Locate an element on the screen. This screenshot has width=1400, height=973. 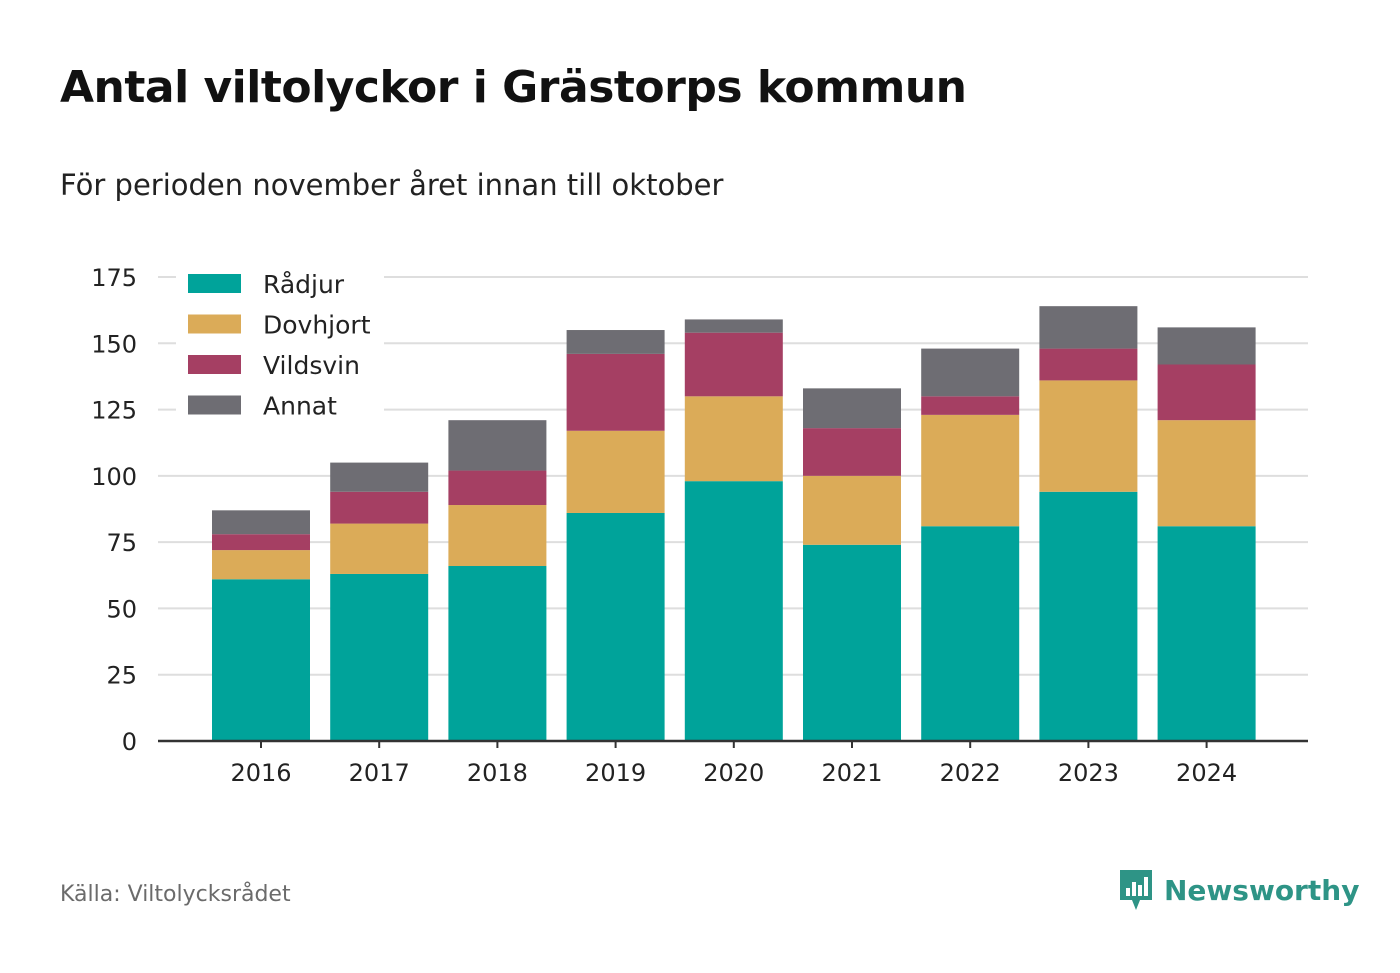
legend-label: Rådjur is located at coordinates (304, 284).